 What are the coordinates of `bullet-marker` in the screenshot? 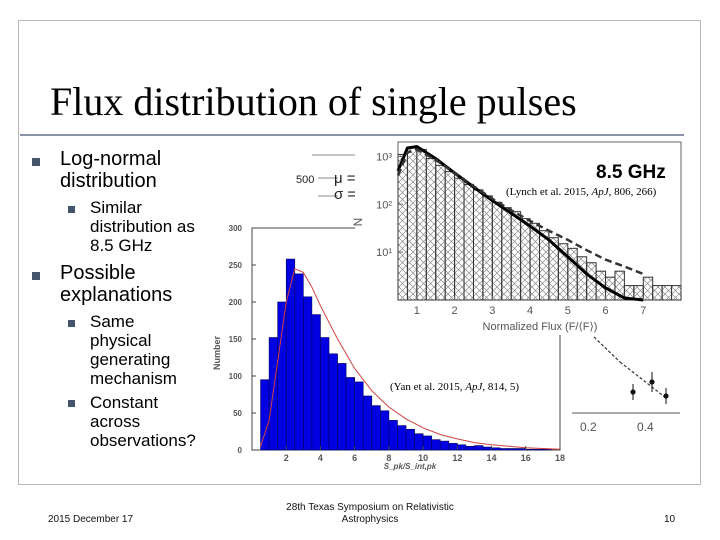 It's located at (36, 276).